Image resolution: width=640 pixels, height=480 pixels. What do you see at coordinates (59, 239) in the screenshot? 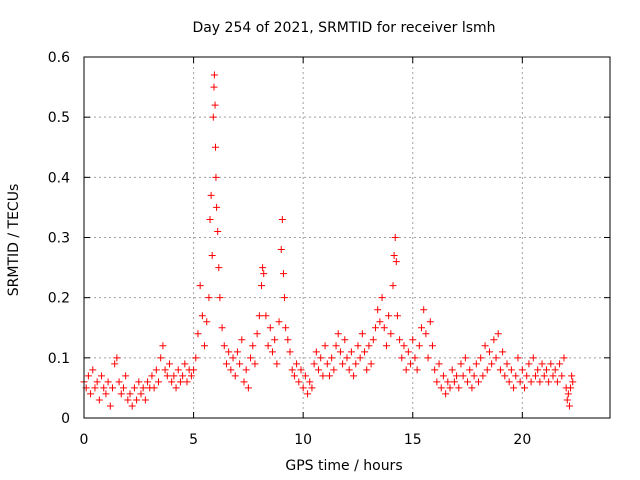
I see `y-tick-label: 0.3` at bounding box center [59, 239].